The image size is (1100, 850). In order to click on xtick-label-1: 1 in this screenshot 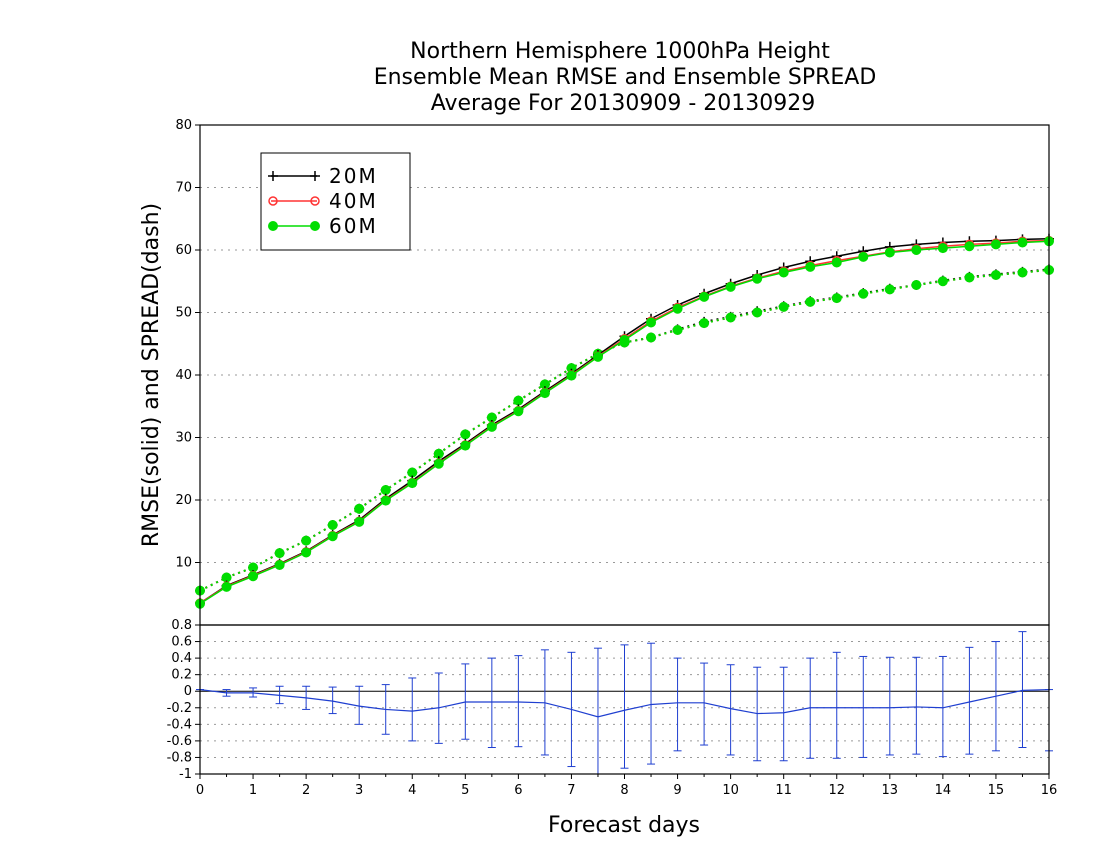, I will do `click(253, 790)`.